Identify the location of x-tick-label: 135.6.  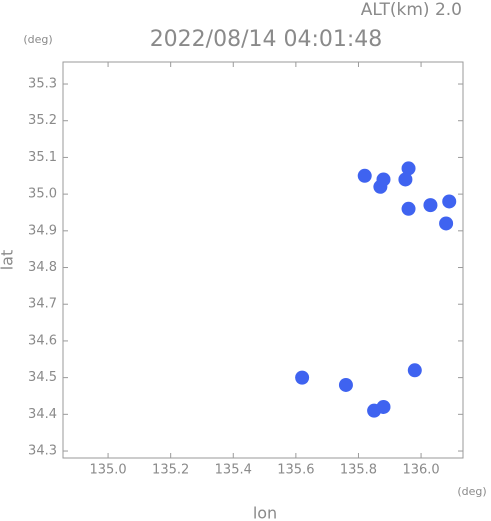
(295, 470).